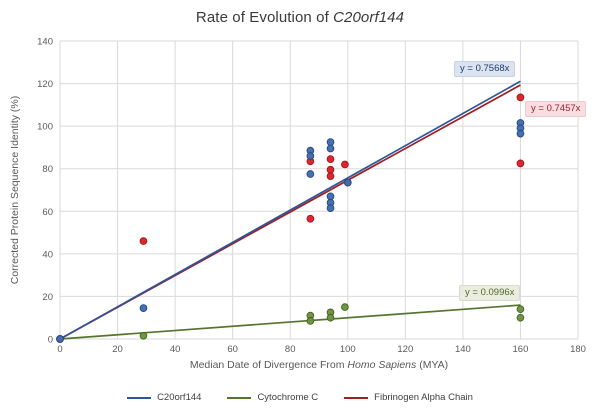  What do you see at coordinates (490, 293) in the screenshot?
I see `trendline-label-cytochrome-c: y = 0.0996x` at bounding box center [490, 293].